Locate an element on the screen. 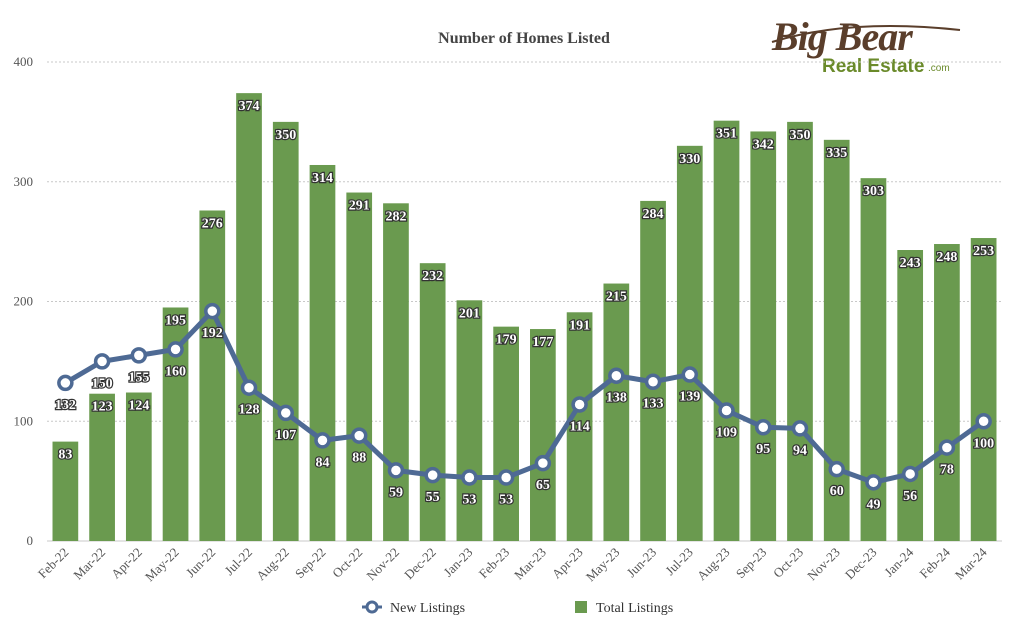  bar-value-label: 243 is located at coordinates (910, 263).